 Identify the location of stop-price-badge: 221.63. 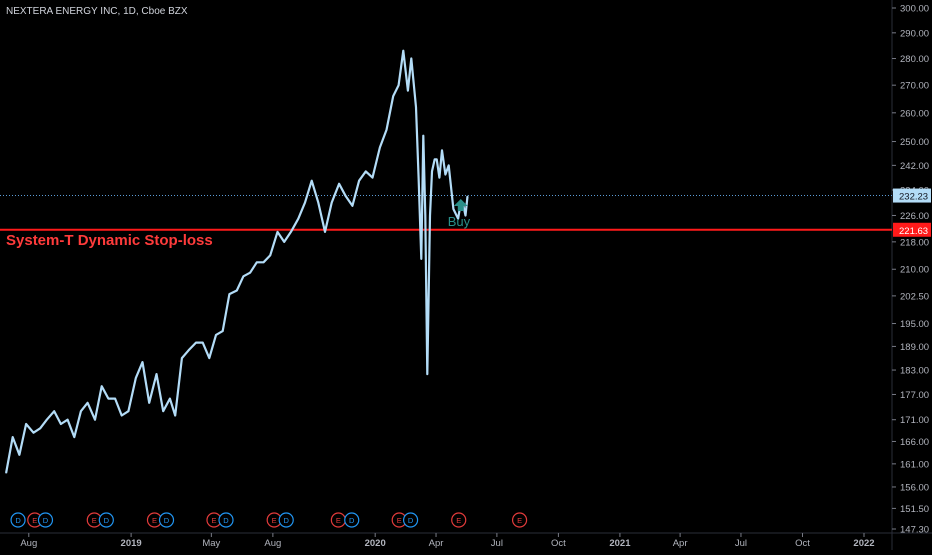
(913, 231).